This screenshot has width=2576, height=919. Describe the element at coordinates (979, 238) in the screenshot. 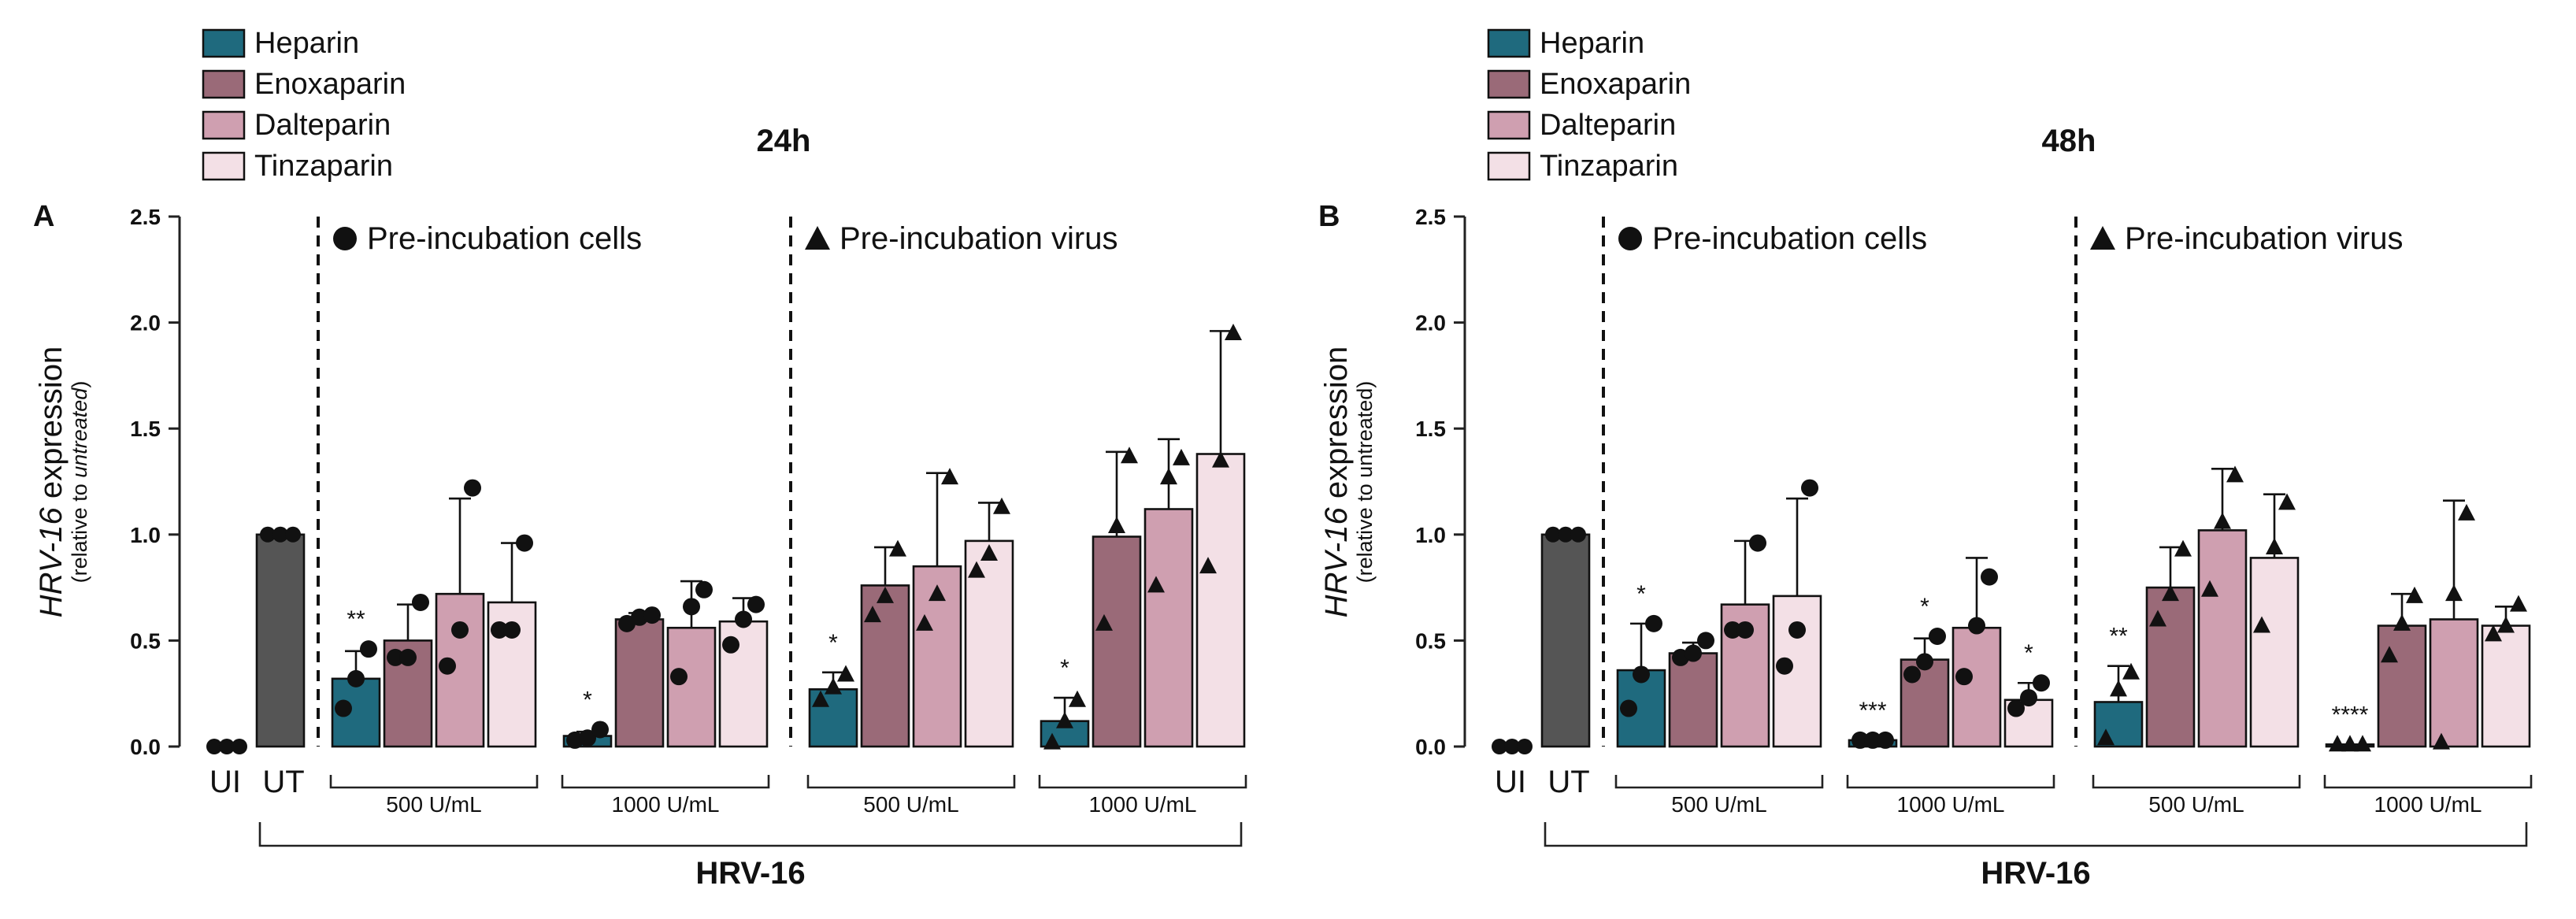

I see `section-label-virus: Pre-incubation virus` at that location.